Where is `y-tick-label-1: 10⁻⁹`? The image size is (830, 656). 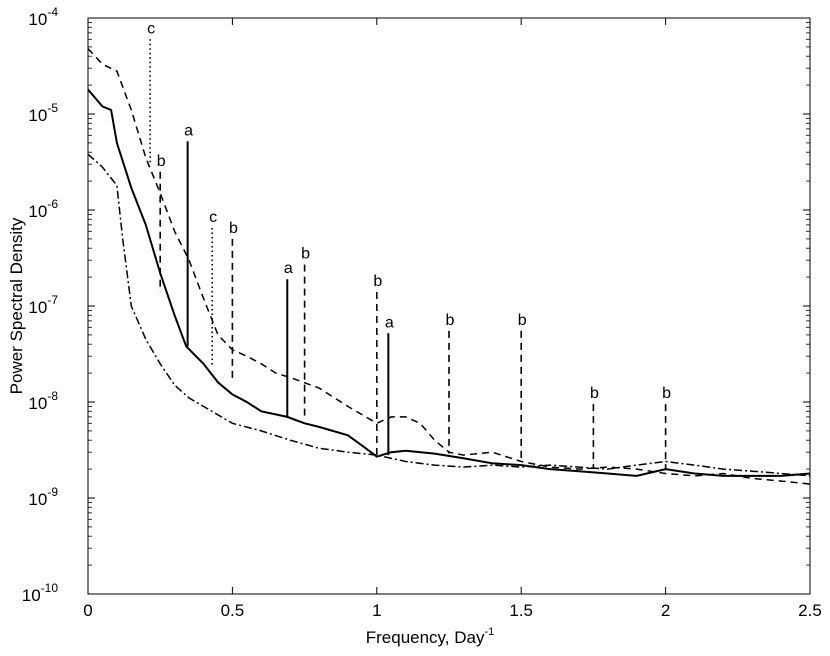 y-tick-label-1: 10⁻⁹ is located at coordinates (43, 497).